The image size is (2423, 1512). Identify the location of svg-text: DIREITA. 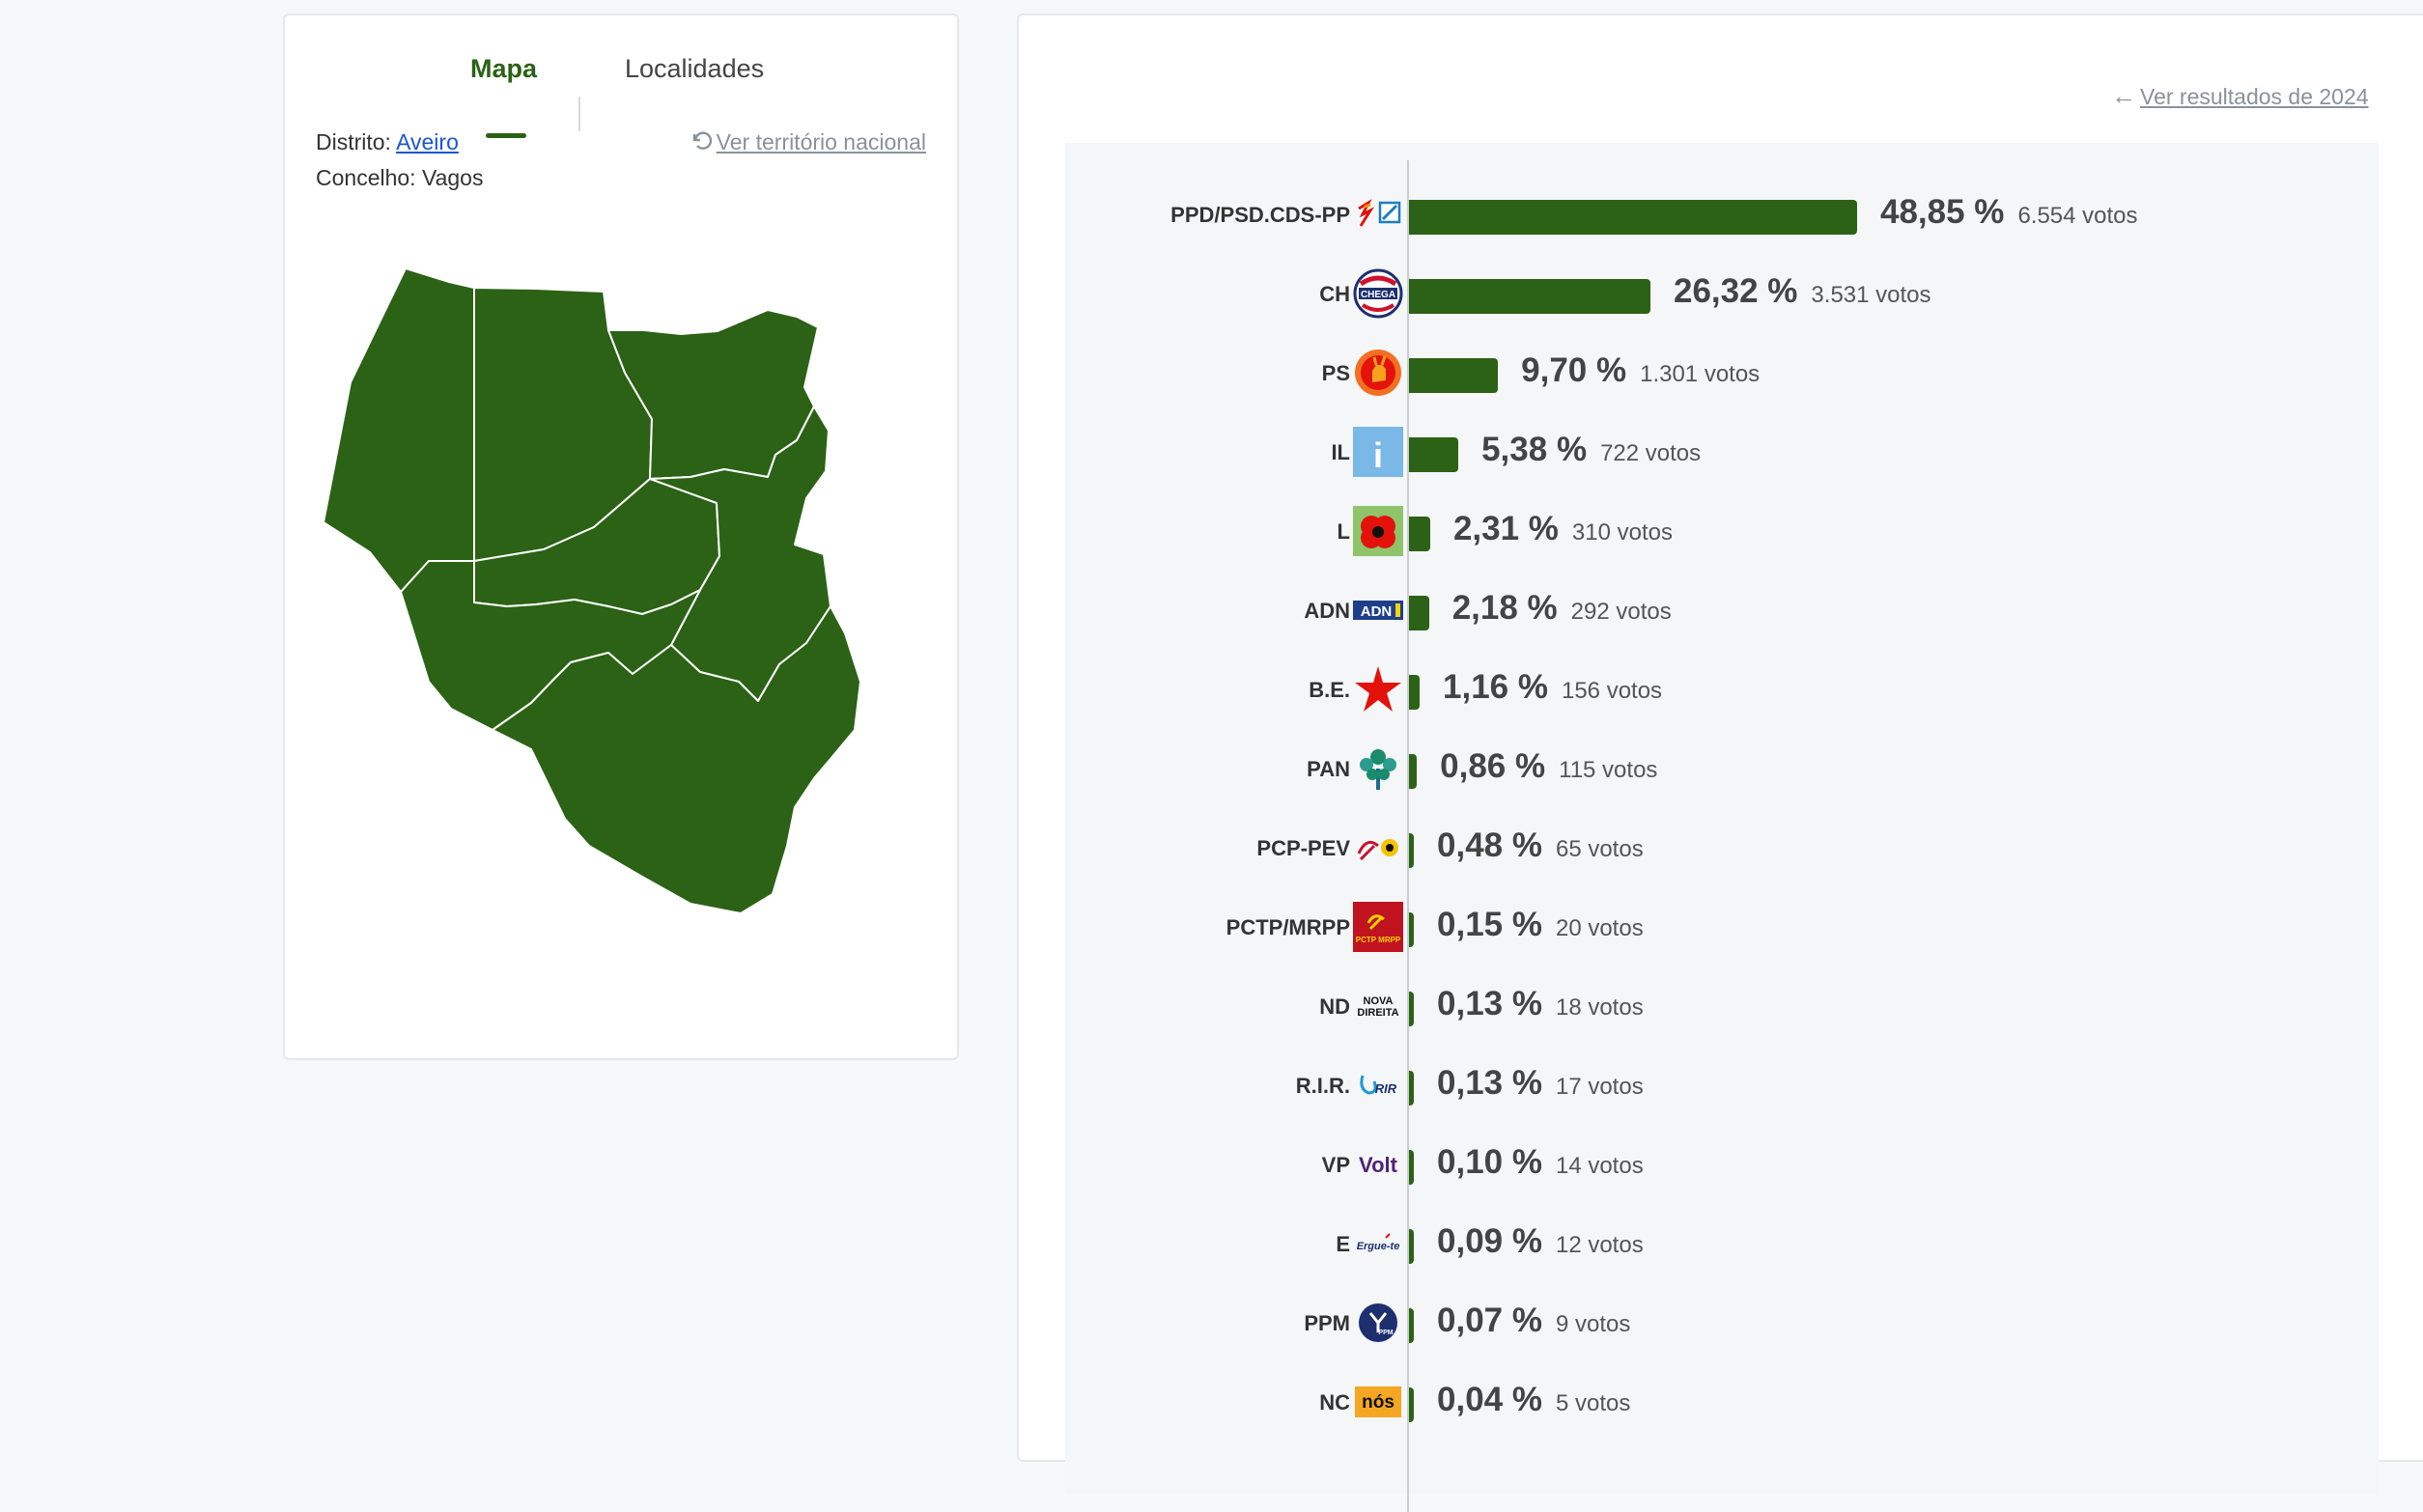
(1377, 1013).